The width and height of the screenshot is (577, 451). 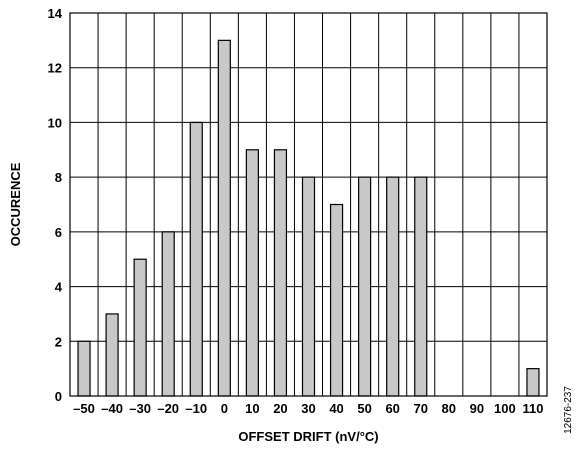 I want to click on x-tick-label: –20, so click(x=168, y=408).